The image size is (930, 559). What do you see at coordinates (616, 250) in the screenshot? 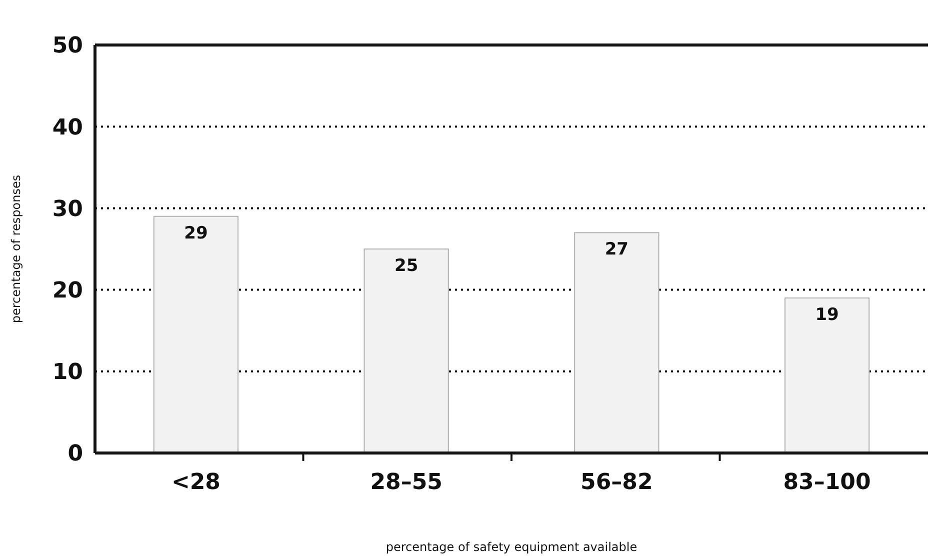
I see `data-label: 27` at bounding box center [616, 250].